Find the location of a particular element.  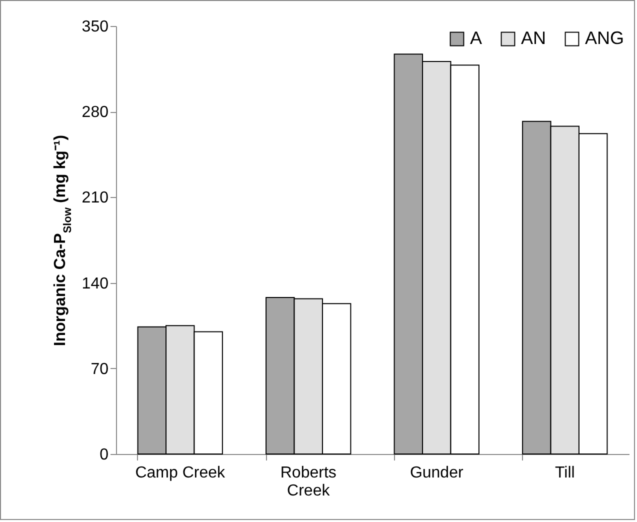

x-tick-label: Roberts Creek is located at coordinates (308, 482).